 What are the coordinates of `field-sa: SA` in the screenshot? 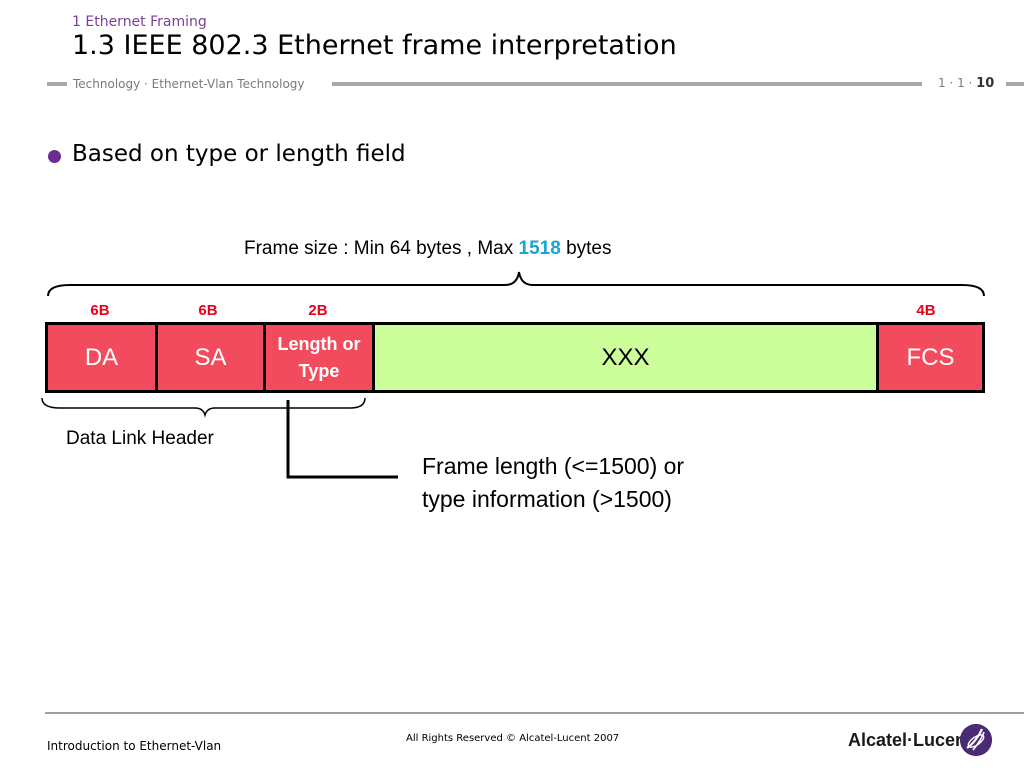 It's located at (212, 357).